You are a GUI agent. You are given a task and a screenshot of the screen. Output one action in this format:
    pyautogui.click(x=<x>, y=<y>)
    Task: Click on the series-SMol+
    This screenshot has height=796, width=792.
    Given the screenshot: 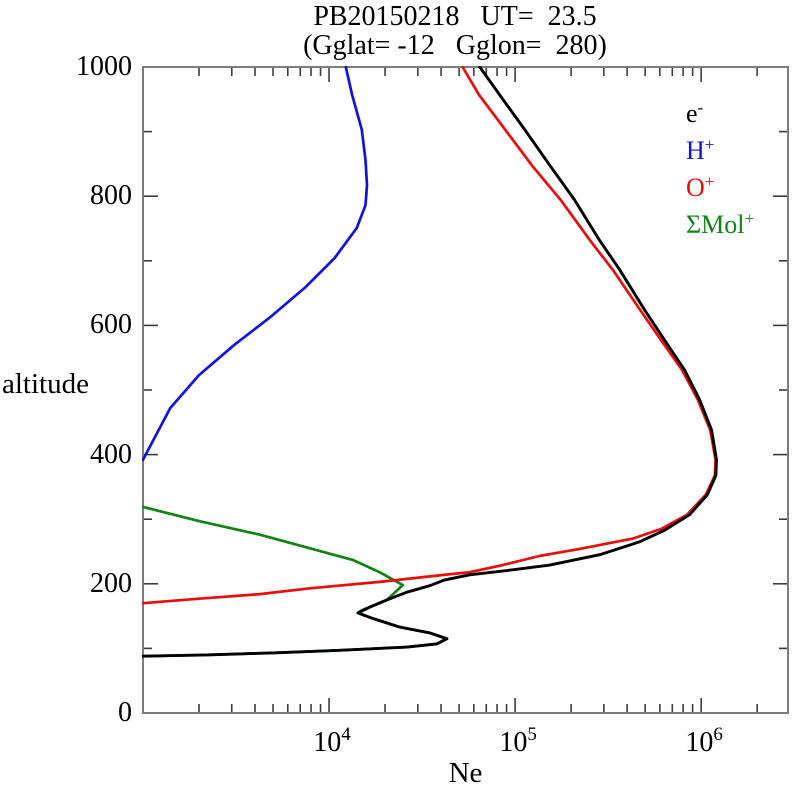 What is the action you would take?
    pyautogui.click(x=295, y=581)
    